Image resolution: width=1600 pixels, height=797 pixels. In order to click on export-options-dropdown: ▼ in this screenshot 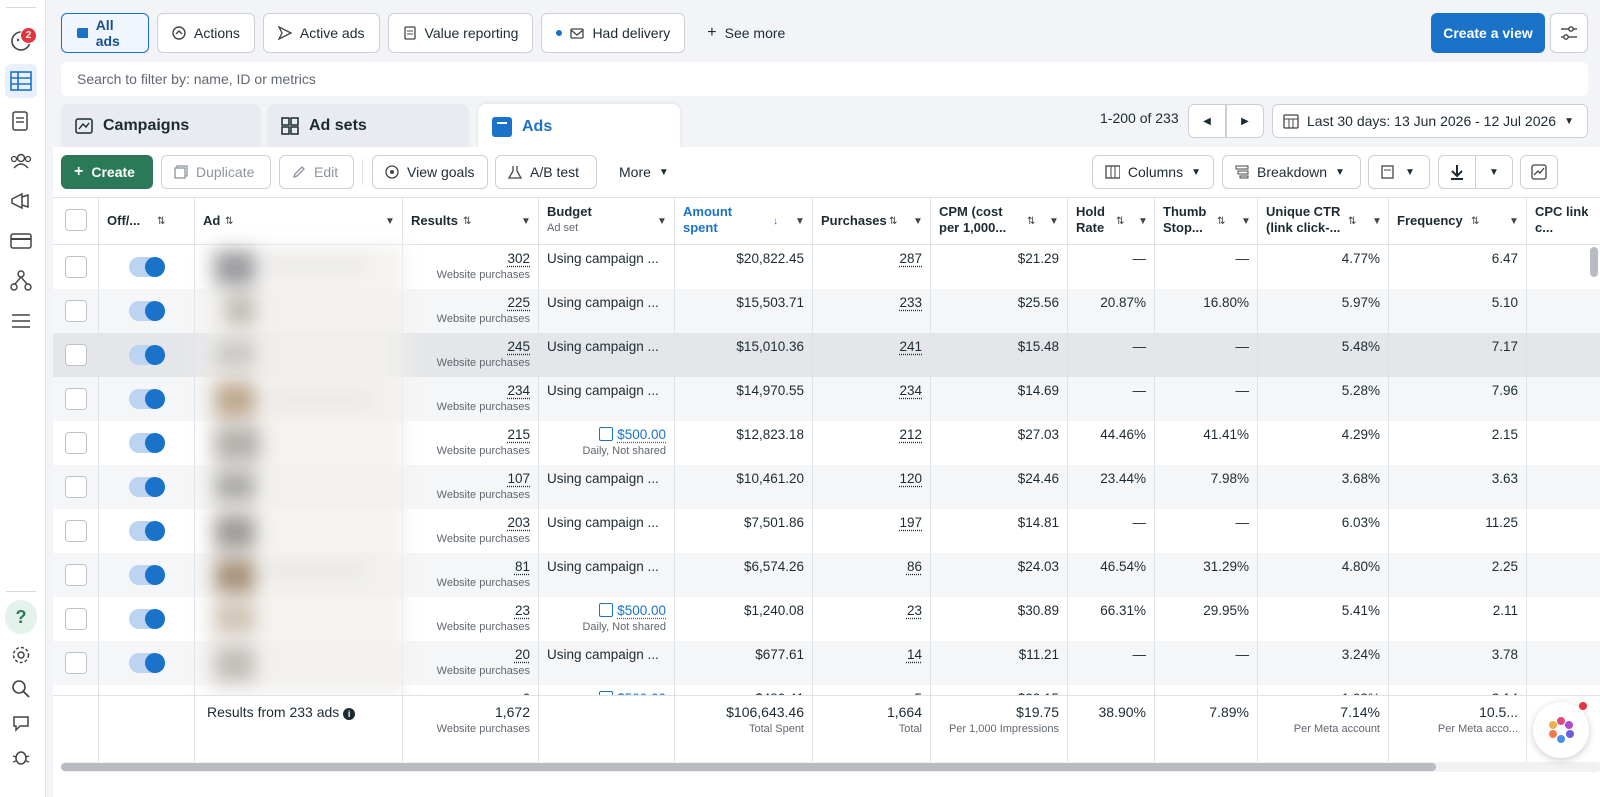, I will do `click(1494, 172)`.